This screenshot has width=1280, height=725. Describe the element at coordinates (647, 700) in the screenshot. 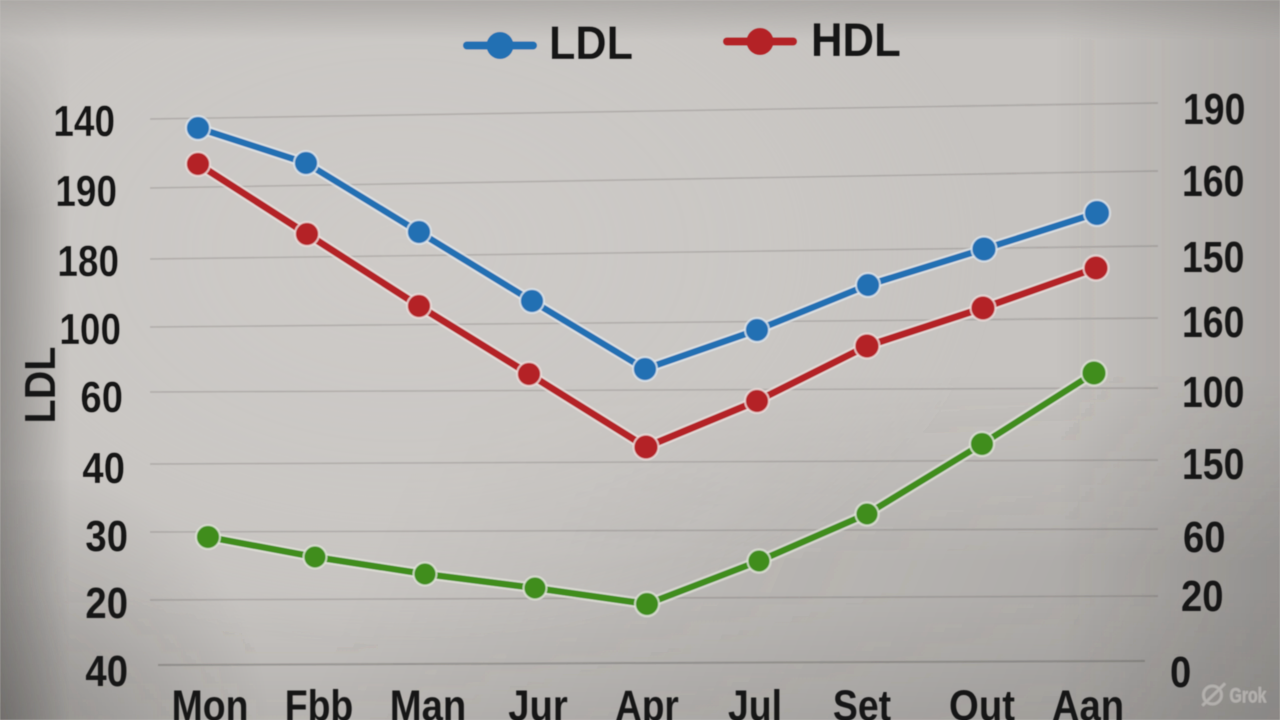

I see `svg-text: Apr` at that location.